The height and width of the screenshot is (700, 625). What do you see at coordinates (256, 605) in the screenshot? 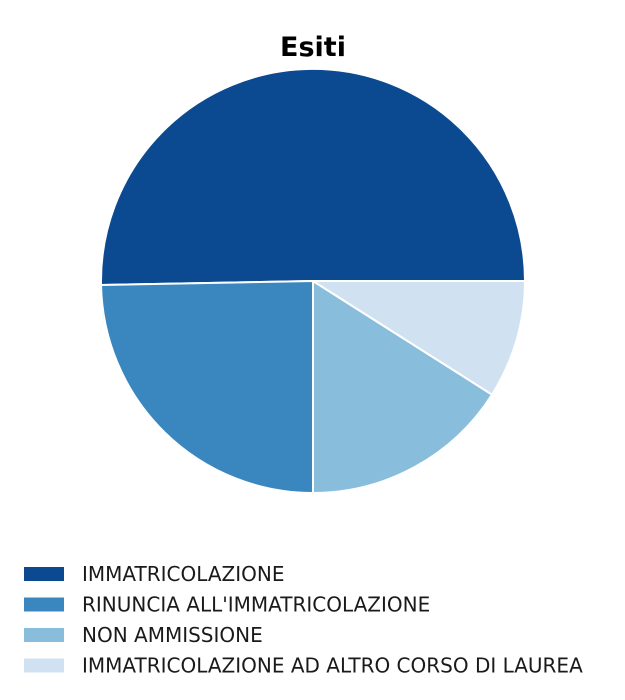
I see `legend-label: RINUNCIA ALL'IMMATRICOLAZIONE` at bounding box center [256, 605].